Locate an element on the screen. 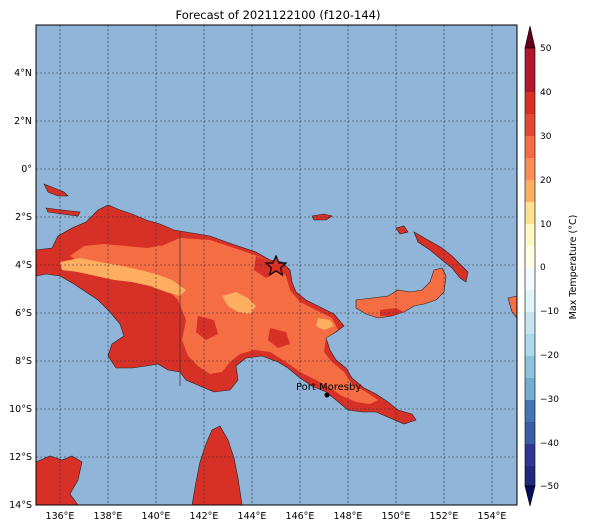  colorbar-tick: −50 is located at coordinates (549, 487).